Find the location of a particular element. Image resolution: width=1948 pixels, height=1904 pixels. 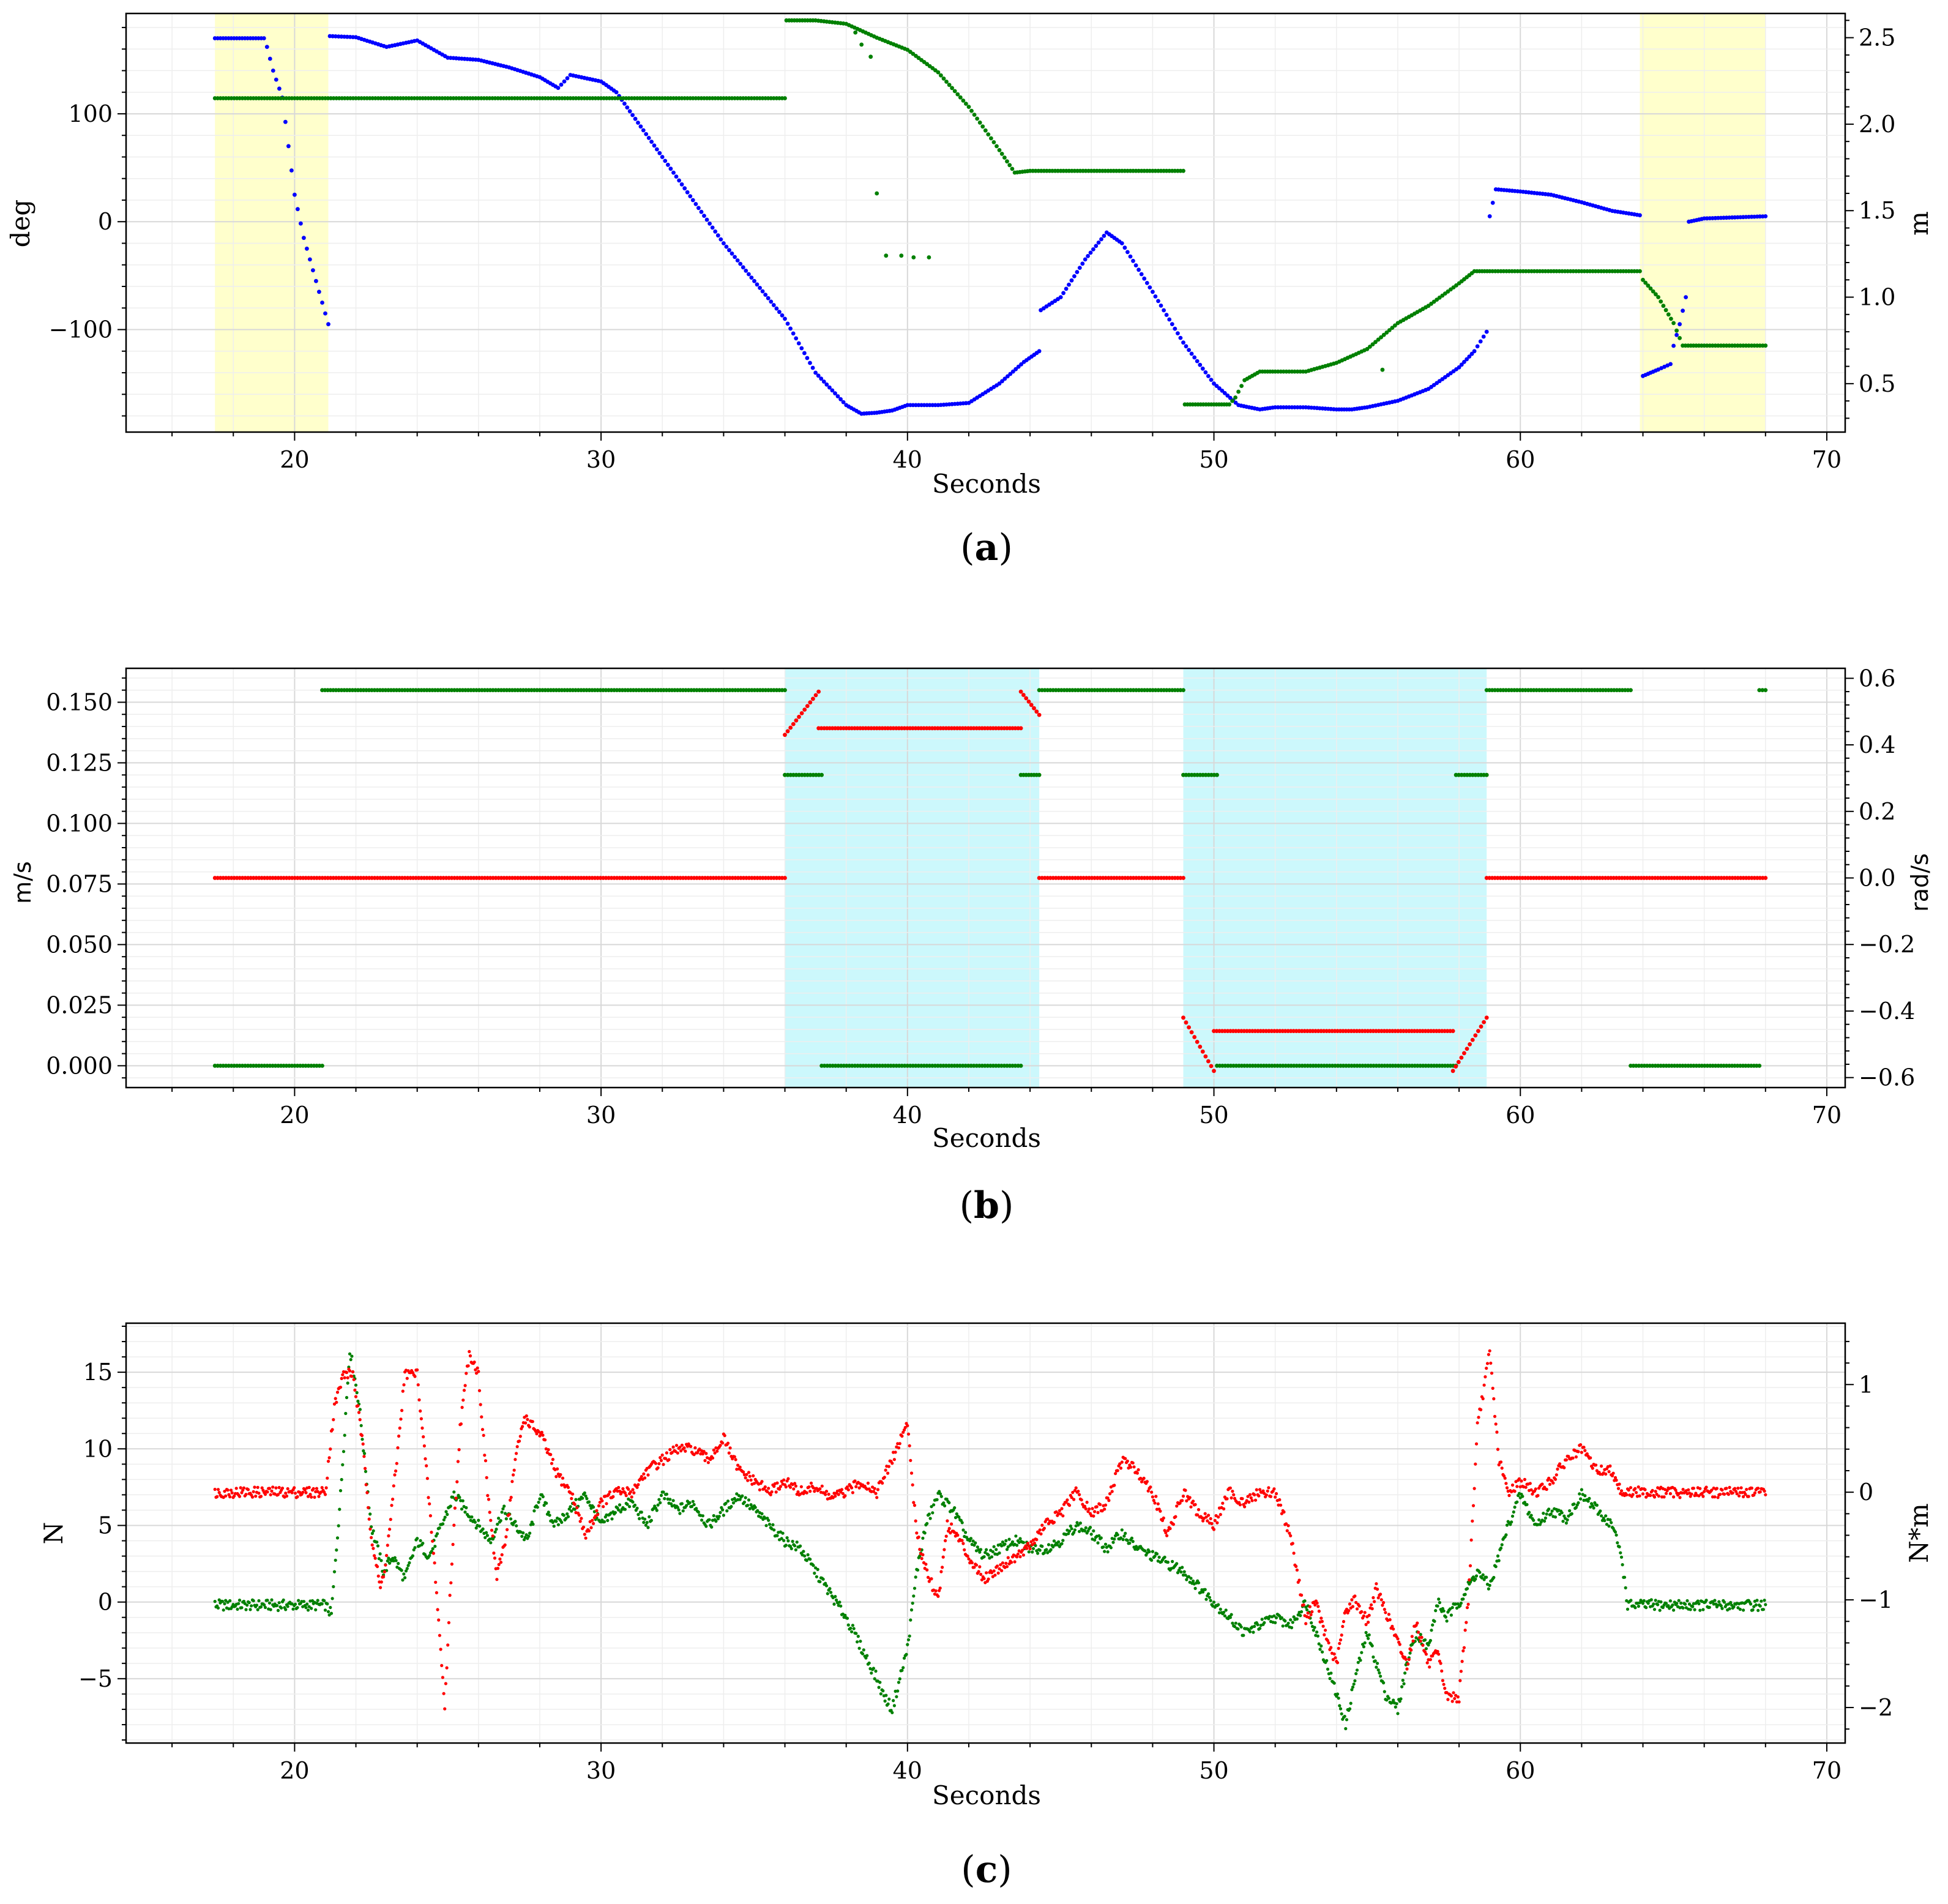

ylabel-left-b: m/s is located at coordinates (22, 882).